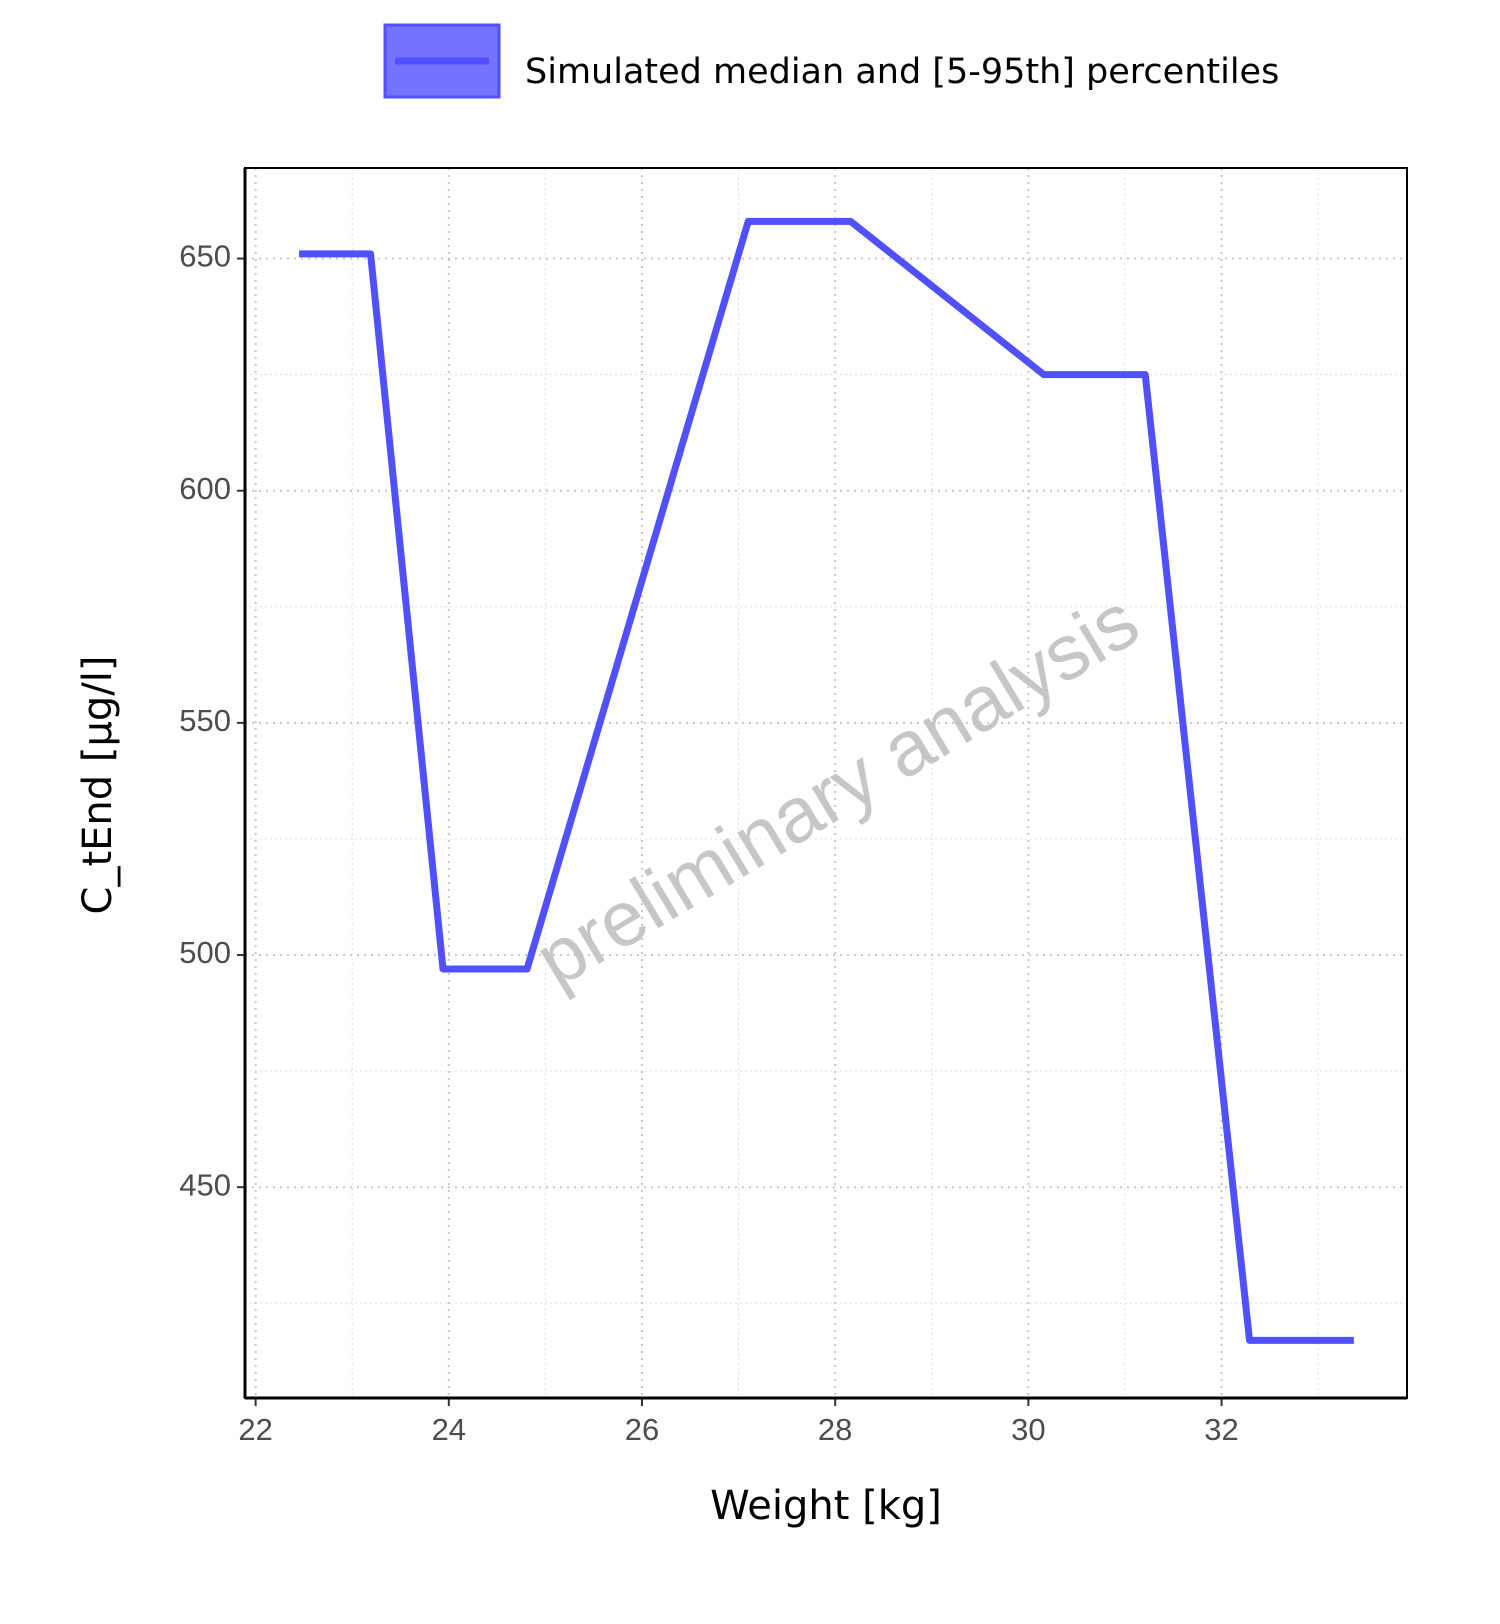  I want to click on y-tick-label: 550, so click(205, 720).